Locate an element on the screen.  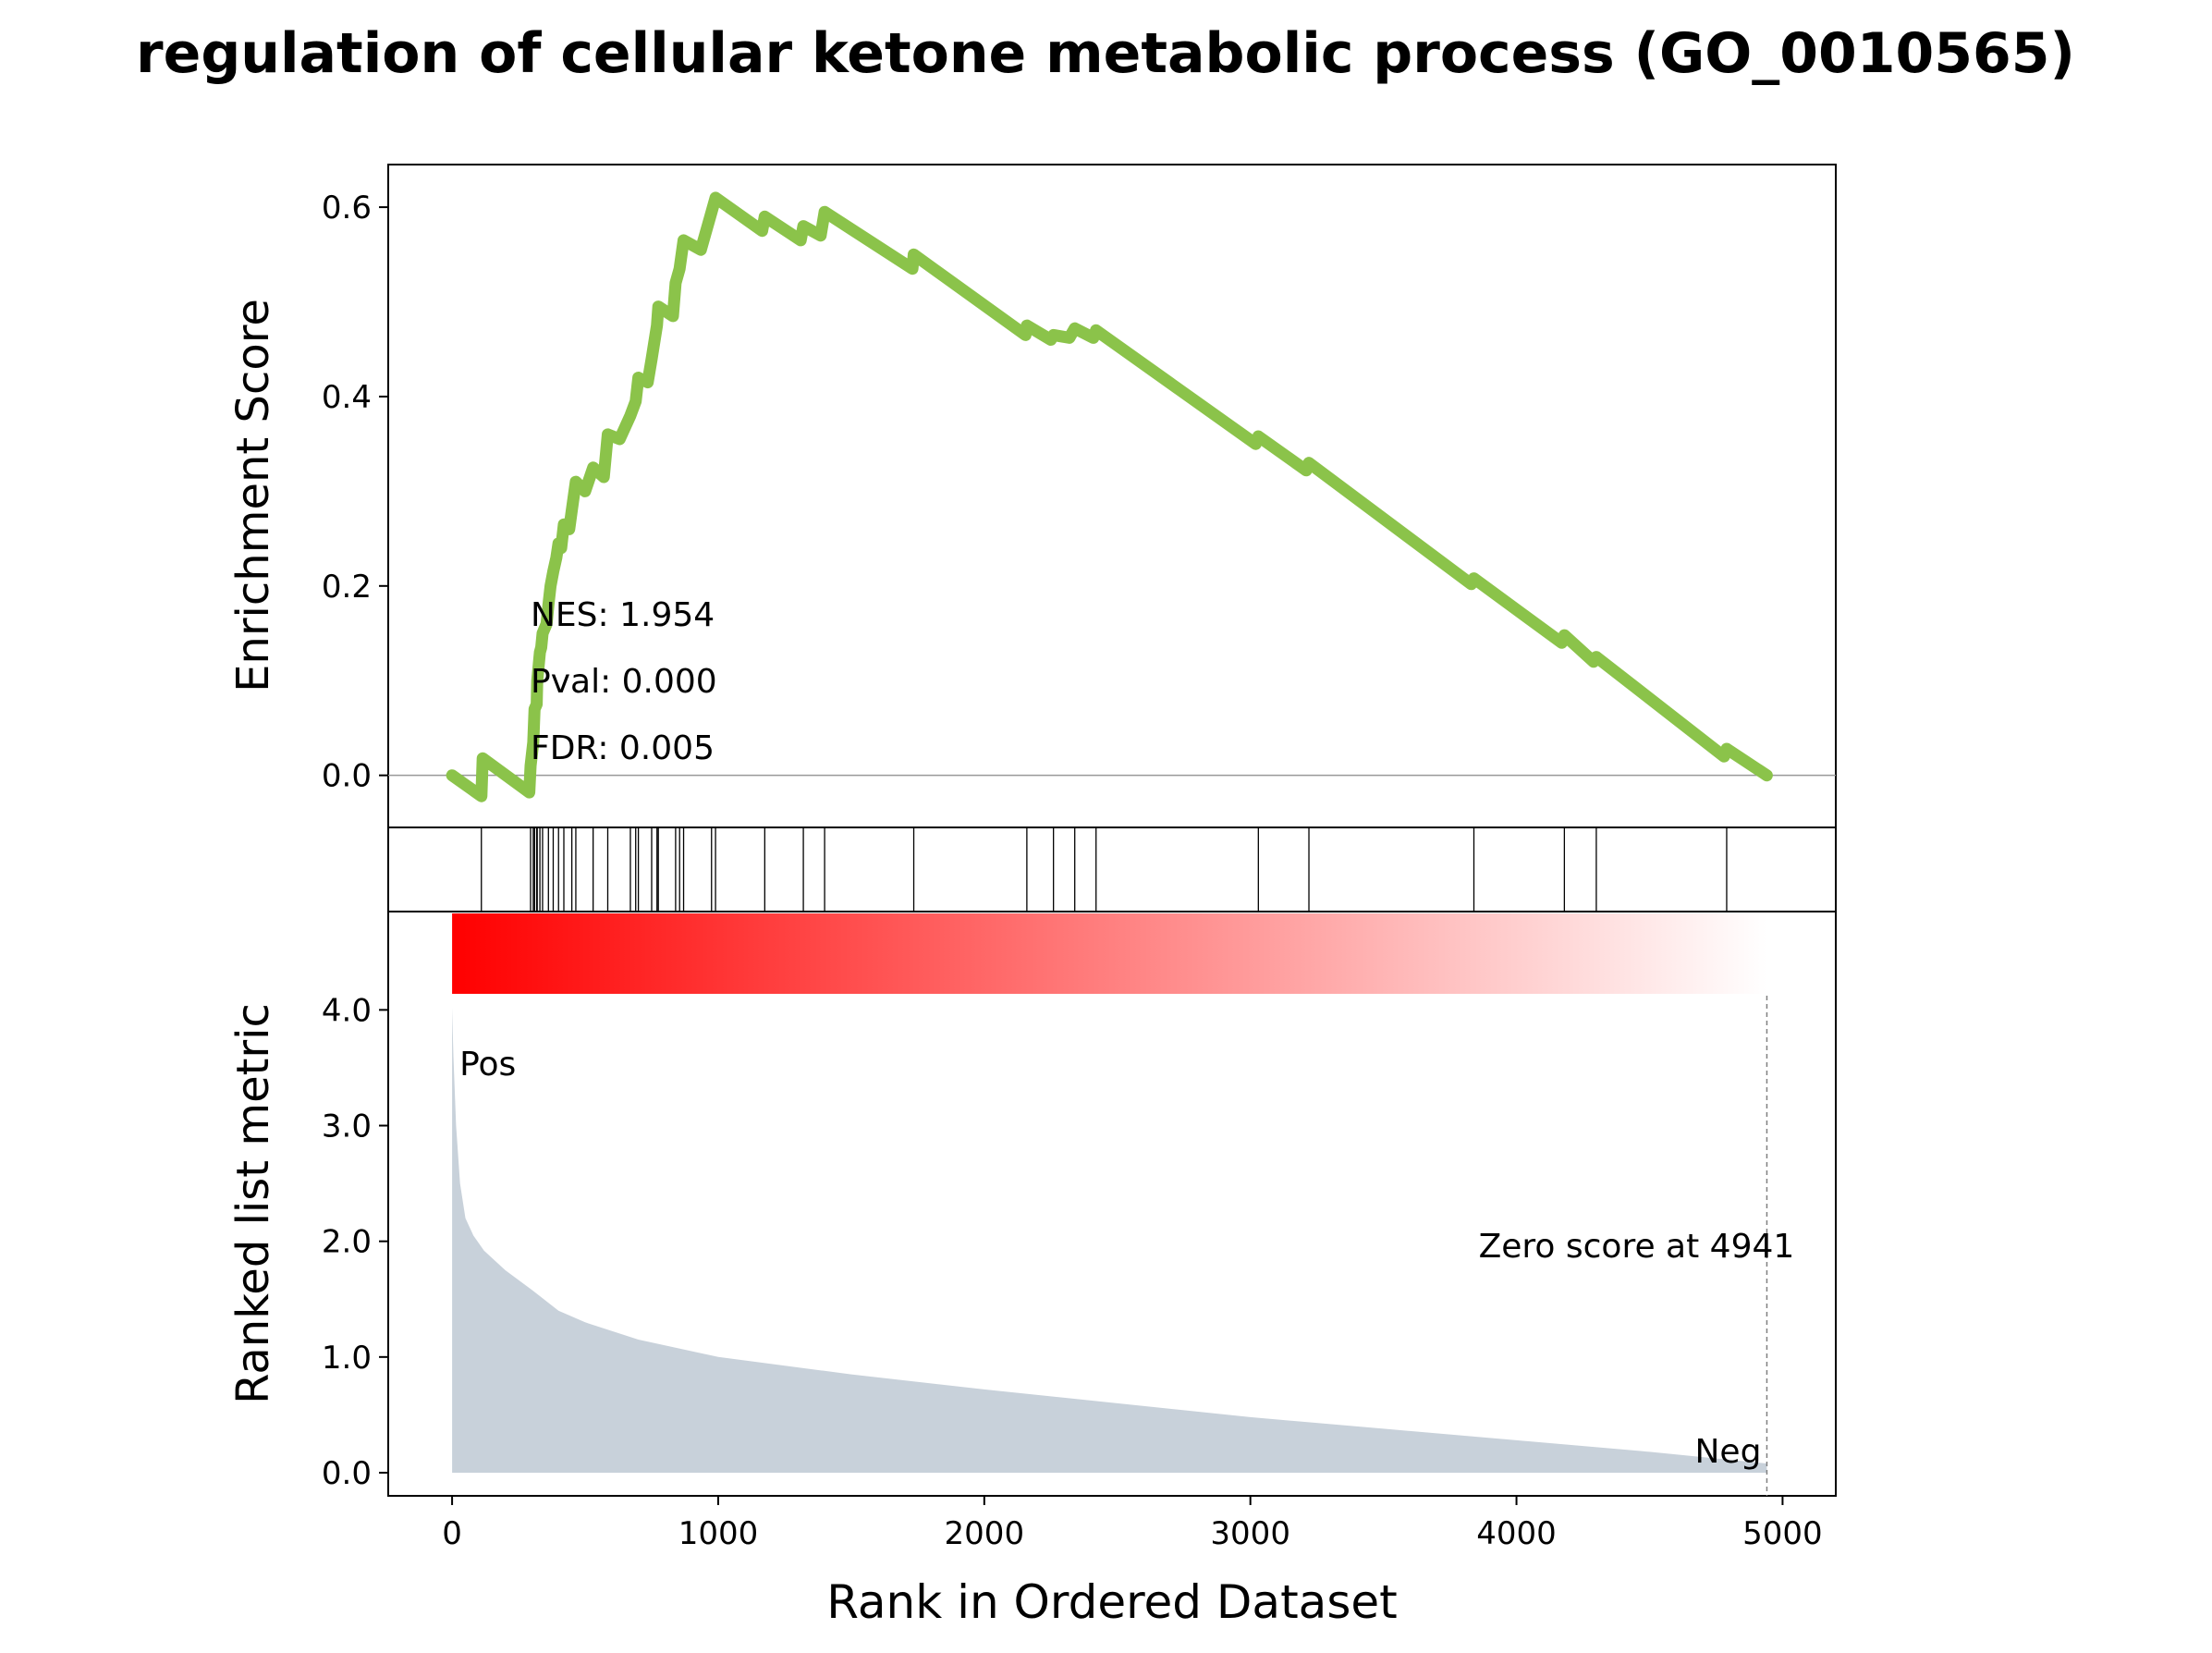
hits-panel is located at coordinates (1112, 869).